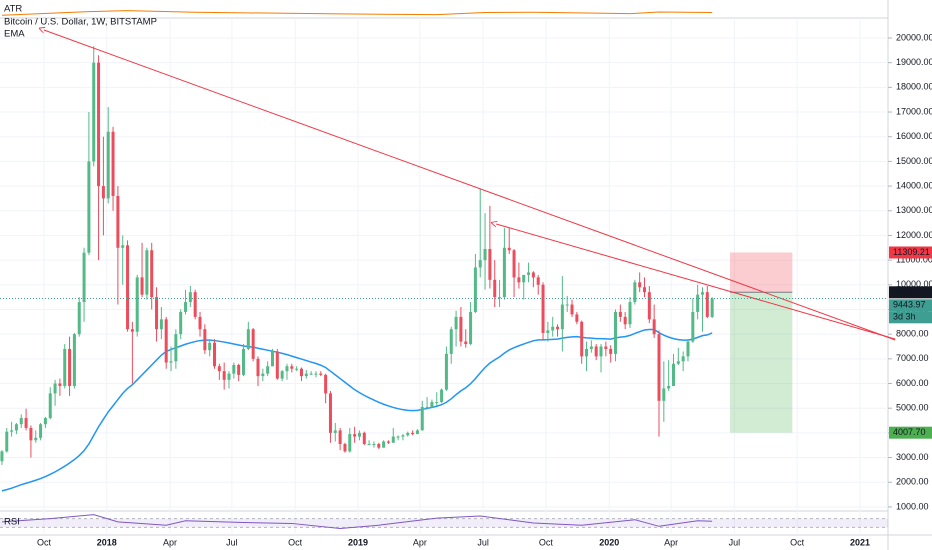 This screenshot has width=932, height=550. What do you see at coordinates (912, 408) in the screenshot?
I see `y-tick-label: 5000.00` at bounding box center [912, 408].